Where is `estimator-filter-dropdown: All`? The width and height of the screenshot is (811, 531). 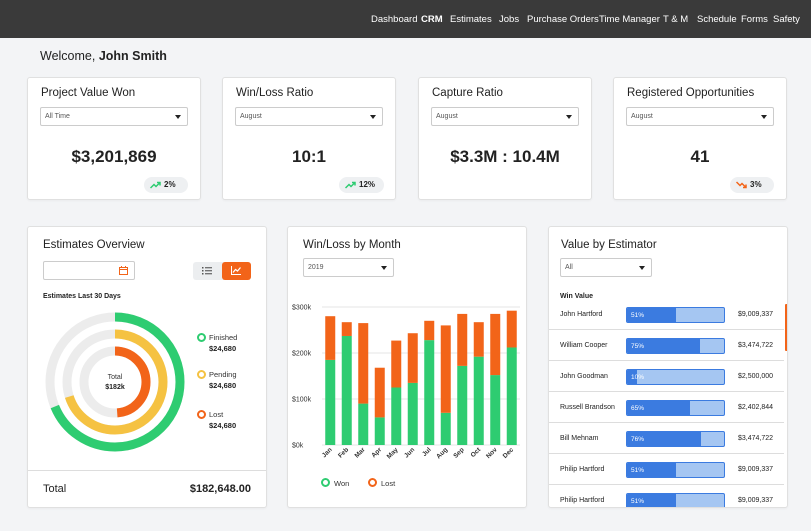
estimator-filter-dropdown: All is located at coordinates (606, 267).